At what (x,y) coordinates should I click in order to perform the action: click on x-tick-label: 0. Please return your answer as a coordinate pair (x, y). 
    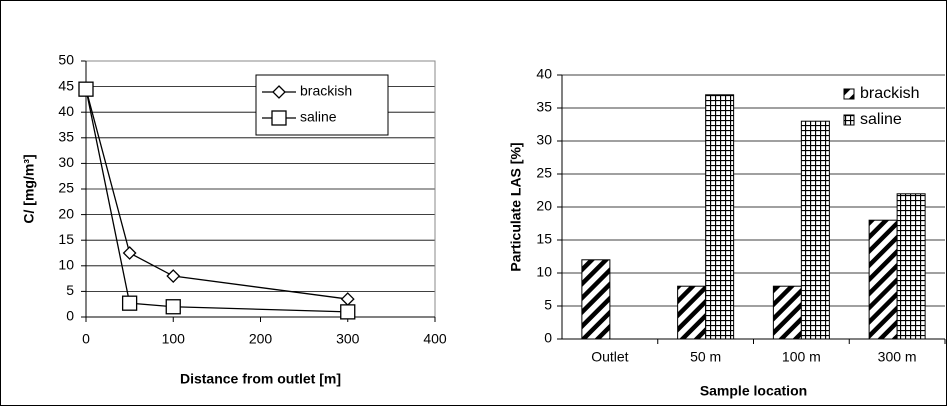
    Looking at the image, I should click on (86, 339).